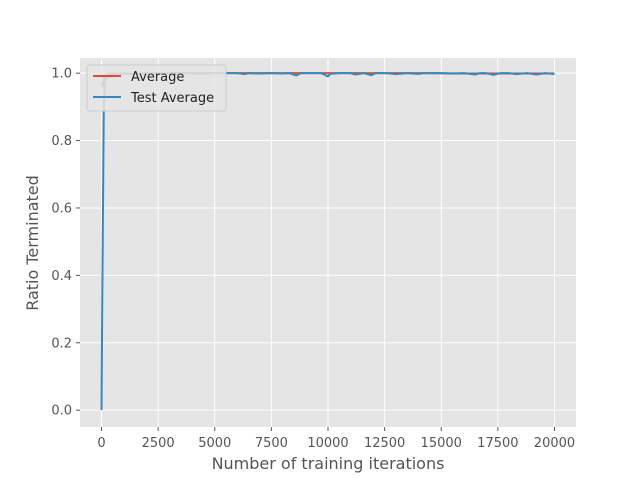 The height and width of the screenshot is (480, 640). Describe the element at coordinates (327, 443) in the screenshot. I see `x-tick-label: 10000` at that location.